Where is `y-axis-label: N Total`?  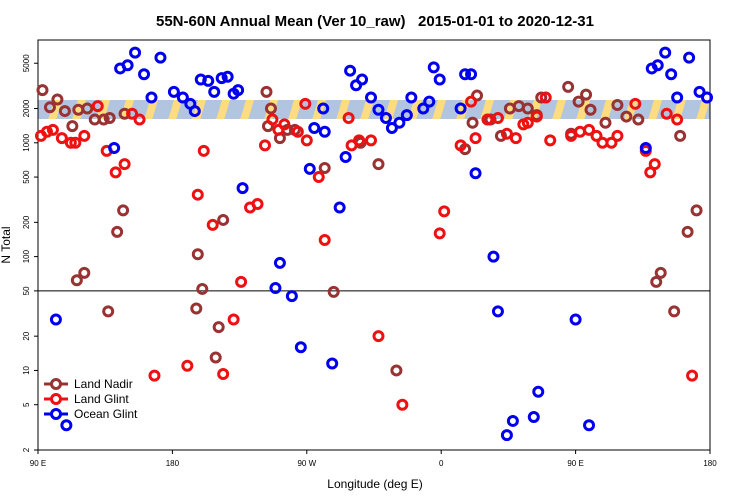
y-axis-label: N Total is located at coordinates (6, 244).